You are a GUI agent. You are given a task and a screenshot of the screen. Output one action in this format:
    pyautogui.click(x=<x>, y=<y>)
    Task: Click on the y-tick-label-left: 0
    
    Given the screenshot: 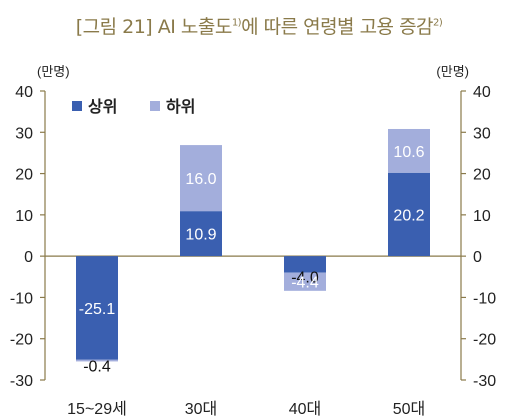 What is the action you would take?
    pyautogui.click(x=28, y=257)
    